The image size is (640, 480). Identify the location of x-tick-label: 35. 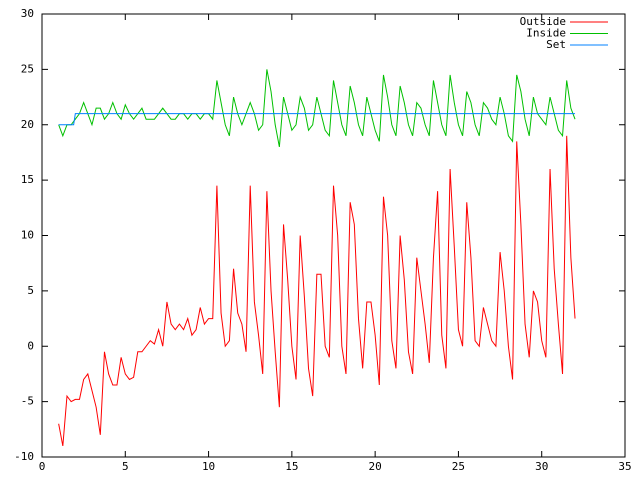
(624, 466).